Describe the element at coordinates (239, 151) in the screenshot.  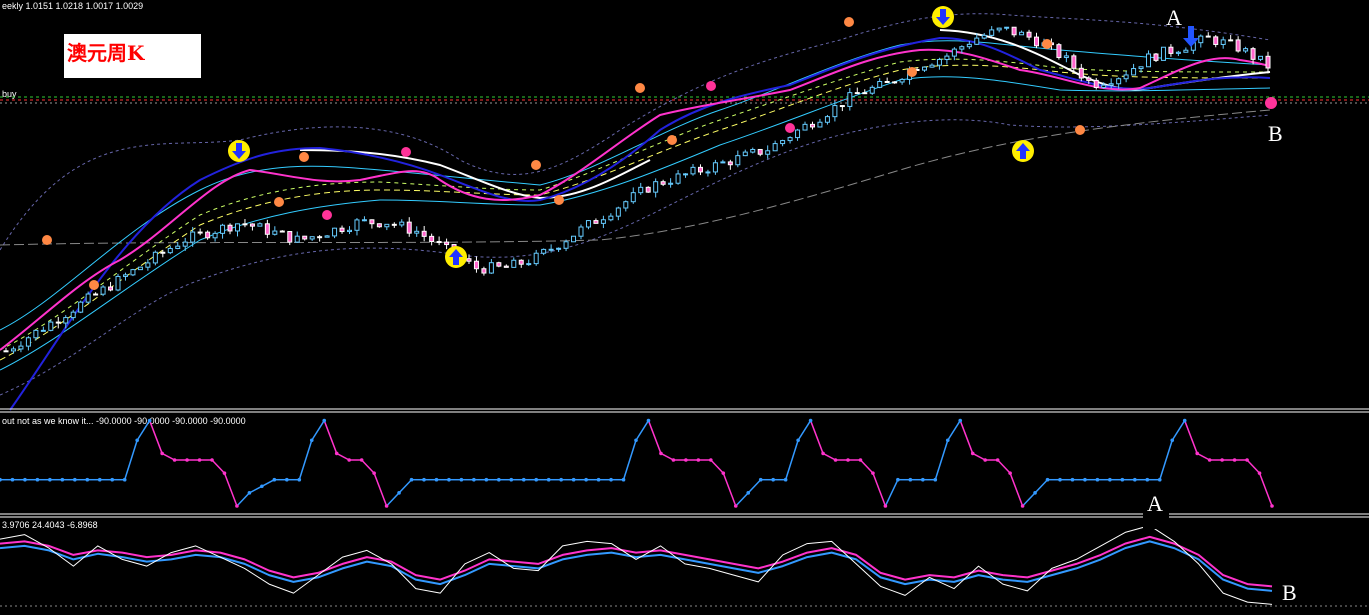
I see `sell-signal-icon` at that location.